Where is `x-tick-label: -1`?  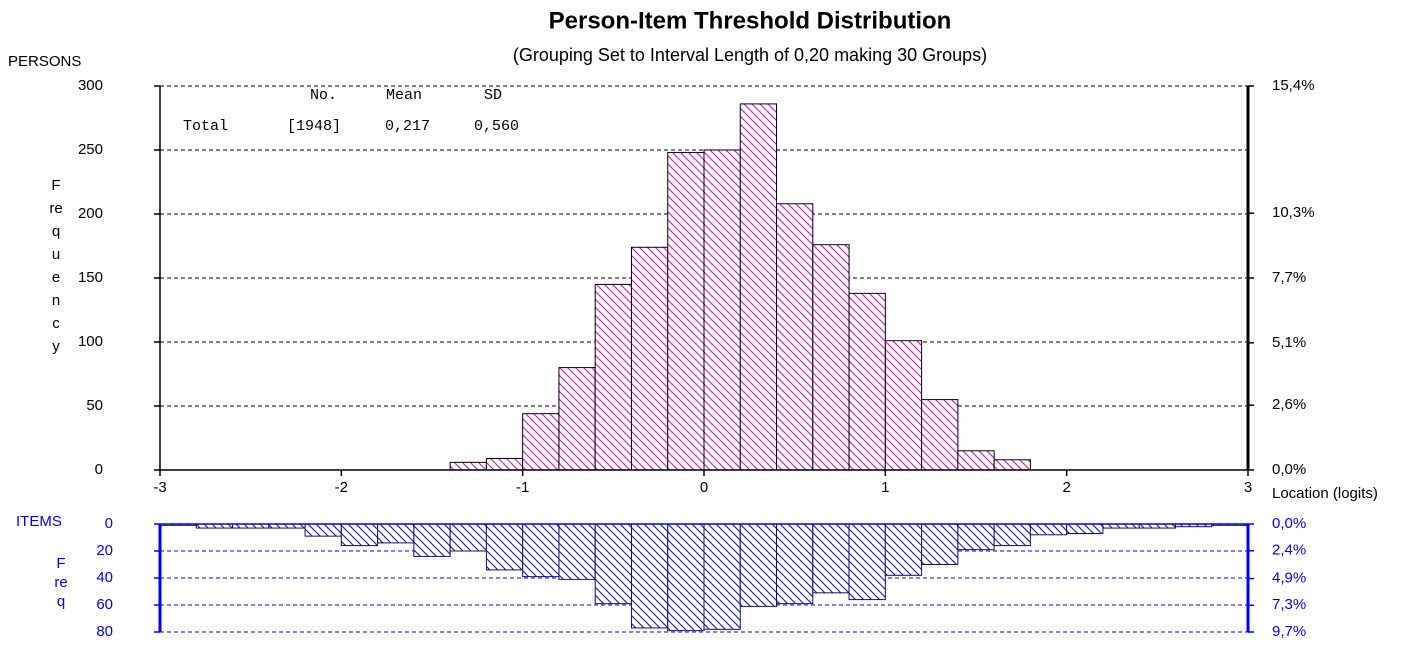 x-tick-label: -1 is located at coordinates (522, 487).